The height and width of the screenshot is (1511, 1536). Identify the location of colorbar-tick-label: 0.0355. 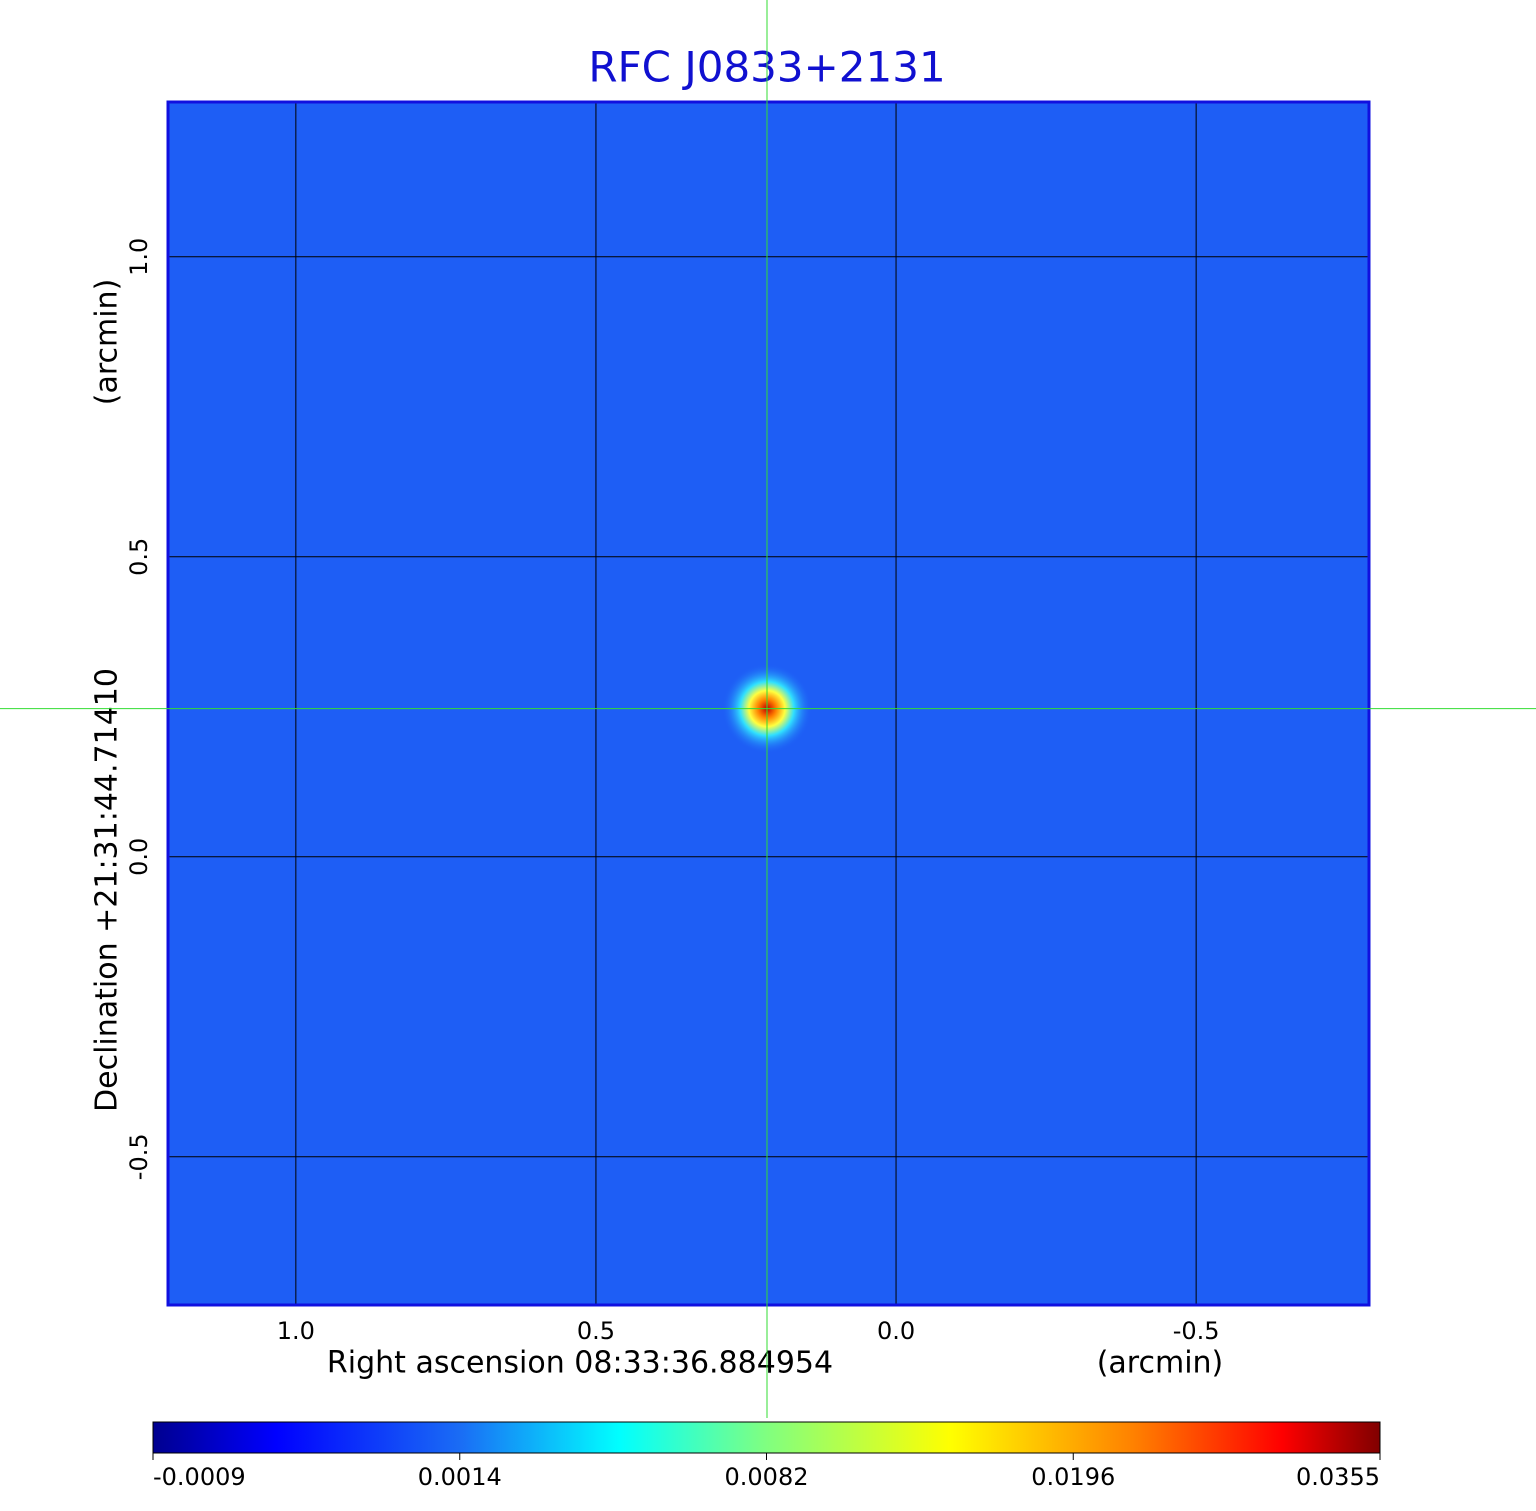
(1338, 1477).